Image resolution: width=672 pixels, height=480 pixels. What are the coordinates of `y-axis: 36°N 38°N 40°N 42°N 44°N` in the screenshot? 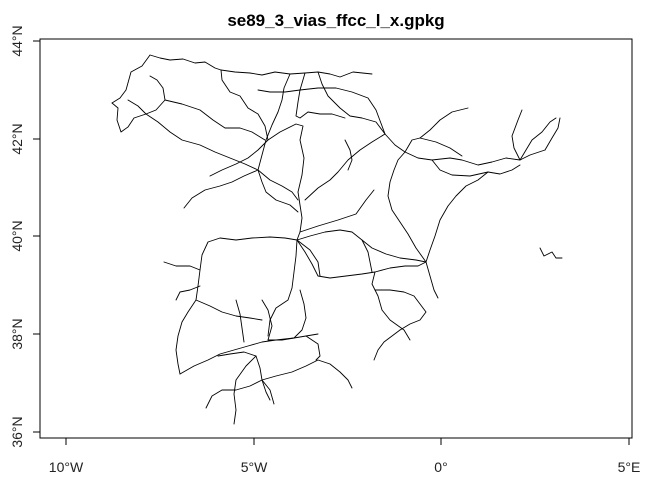 It's located at (25, 236).